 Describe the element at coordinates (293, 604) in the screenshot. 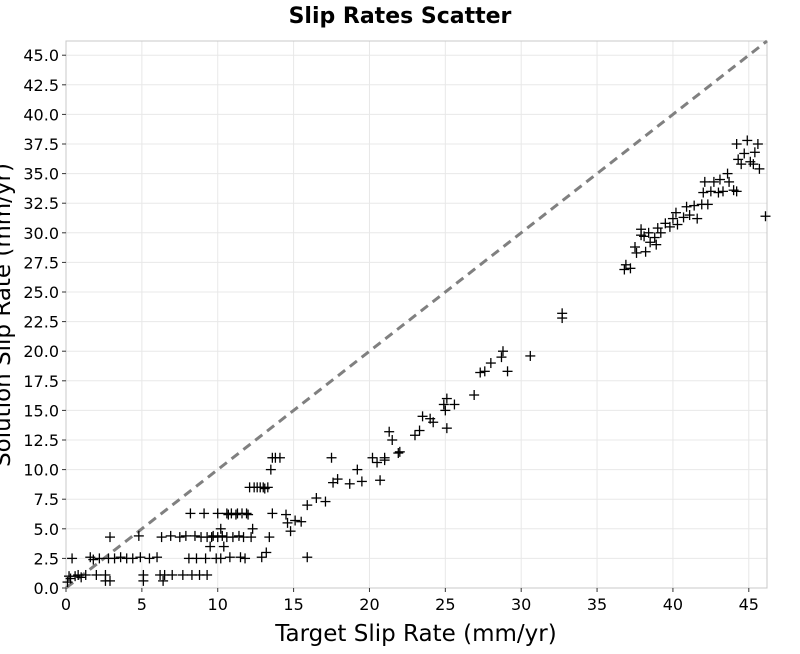

I see `x-tick-label: 15` at that location.